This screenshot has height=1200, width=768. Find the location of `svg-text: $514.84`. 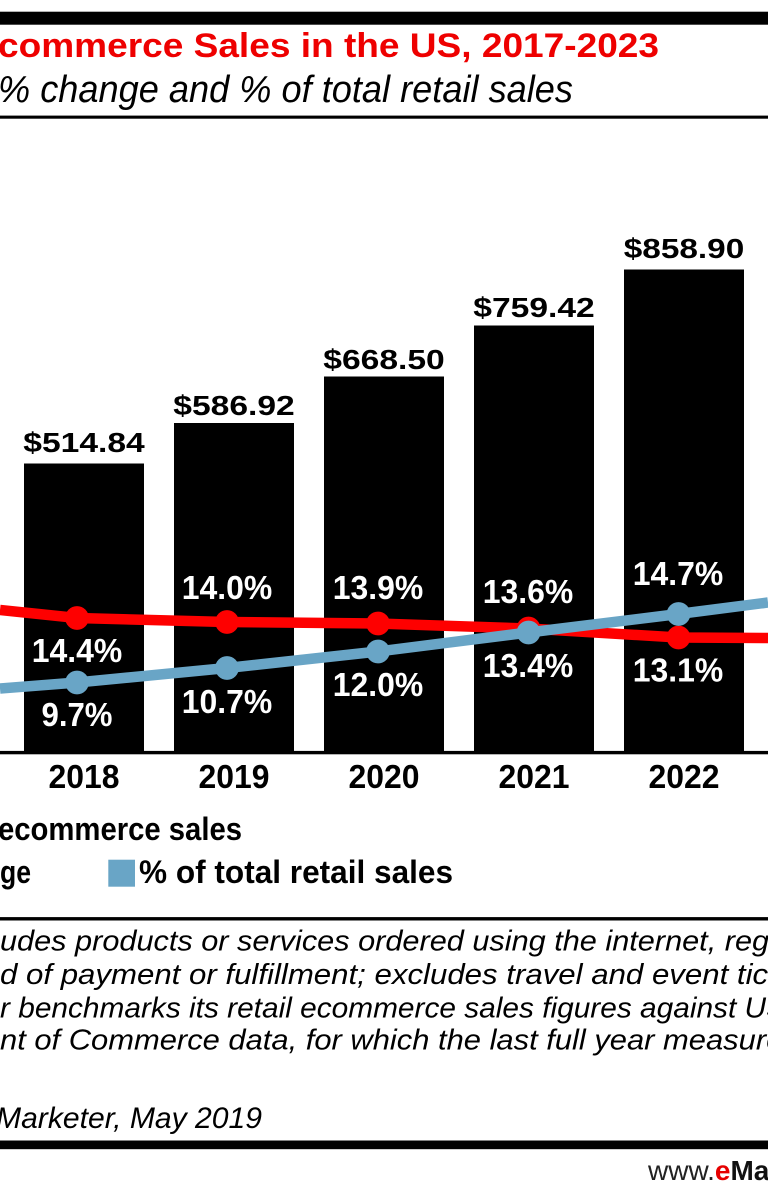

svg-text: $514.84 is located at coordinates (84, 442).